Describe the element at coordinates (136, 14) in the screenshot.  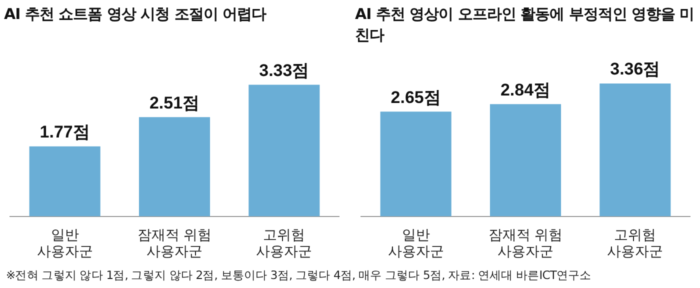
I see `chart-title: AI 추천 쇼트폼 영상 시청 조절이 어렵다` at that location.